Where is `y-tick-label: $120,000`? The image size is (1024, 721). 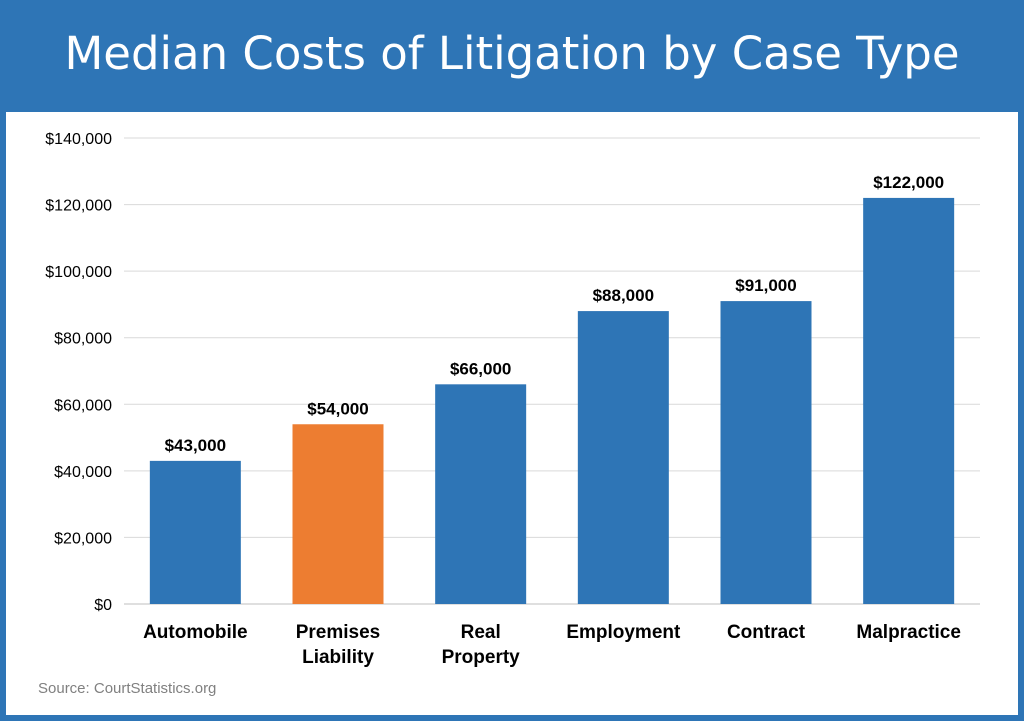
y-tick-label: $120,000 is located at coordinates (78, 206).